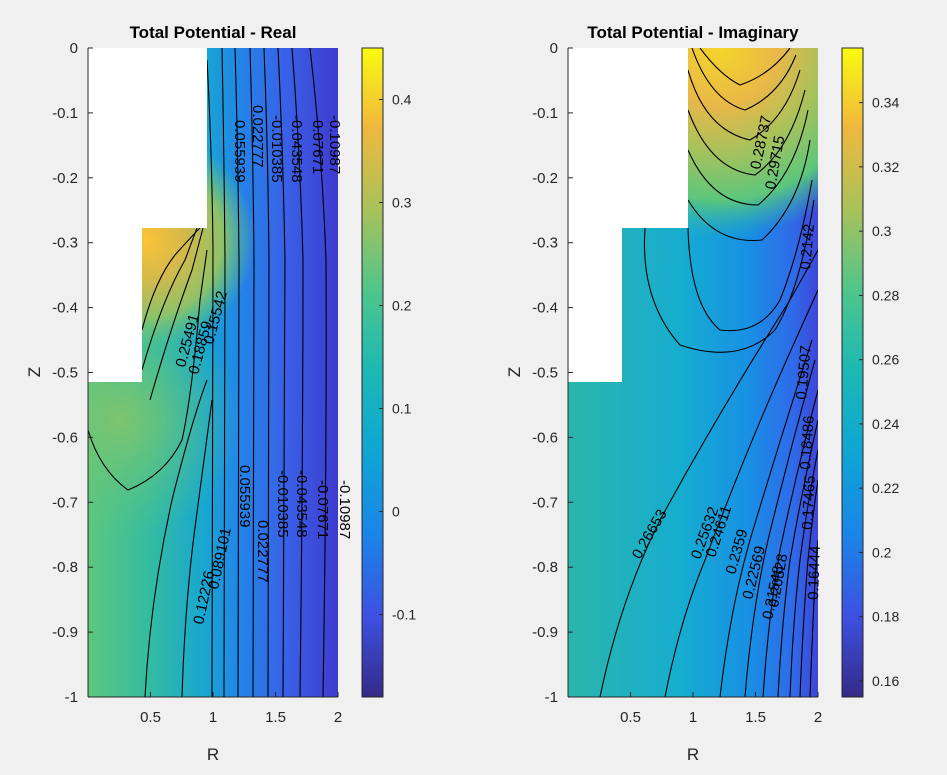 This screenshot has height=775, width=947. I want to click on chart-title-real: Total Potential - Real, so click(213, 32).